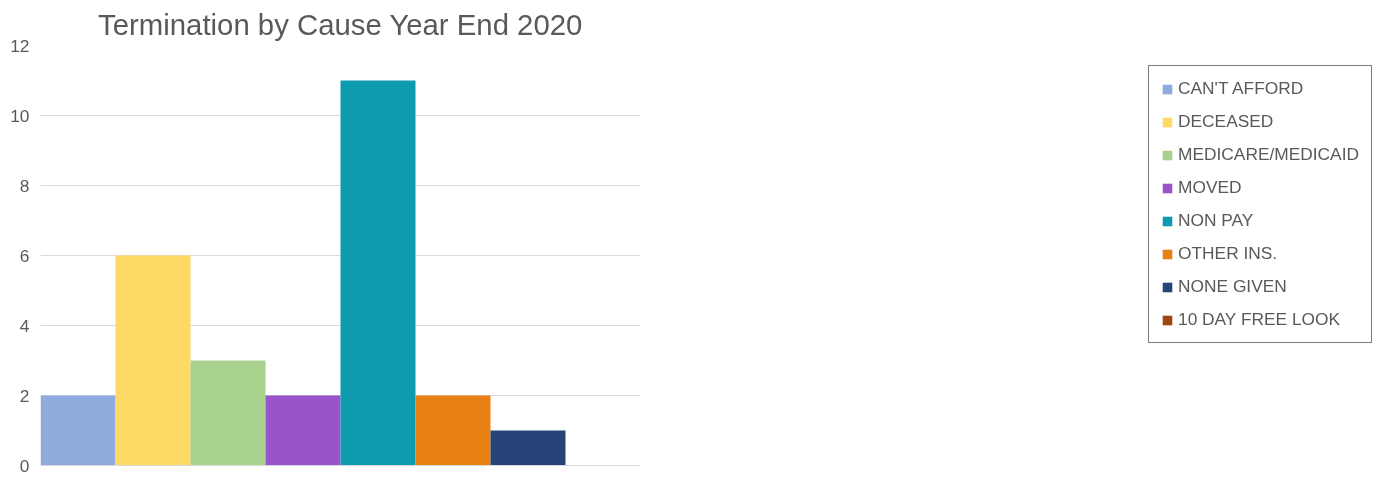 The width and height of the screenshot is (1392, 490). Describe the element at coordinates (24, 185) in the screenshot. I see `y-tick-label: 8` at that location.